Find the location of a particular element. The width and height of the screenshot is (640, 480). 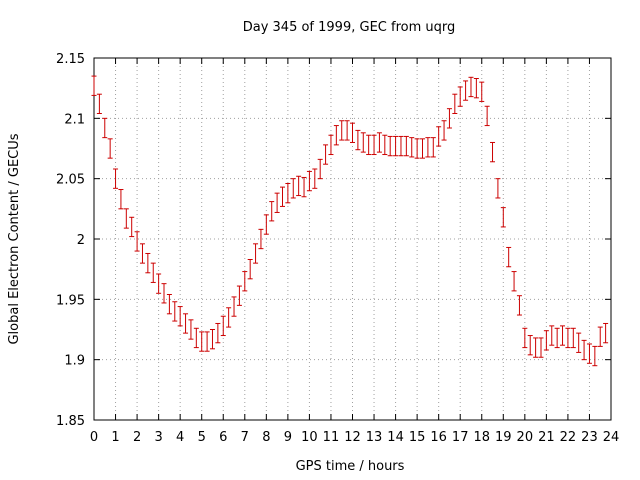

x-tick-label: 19 is located at coordinates (503, 437).